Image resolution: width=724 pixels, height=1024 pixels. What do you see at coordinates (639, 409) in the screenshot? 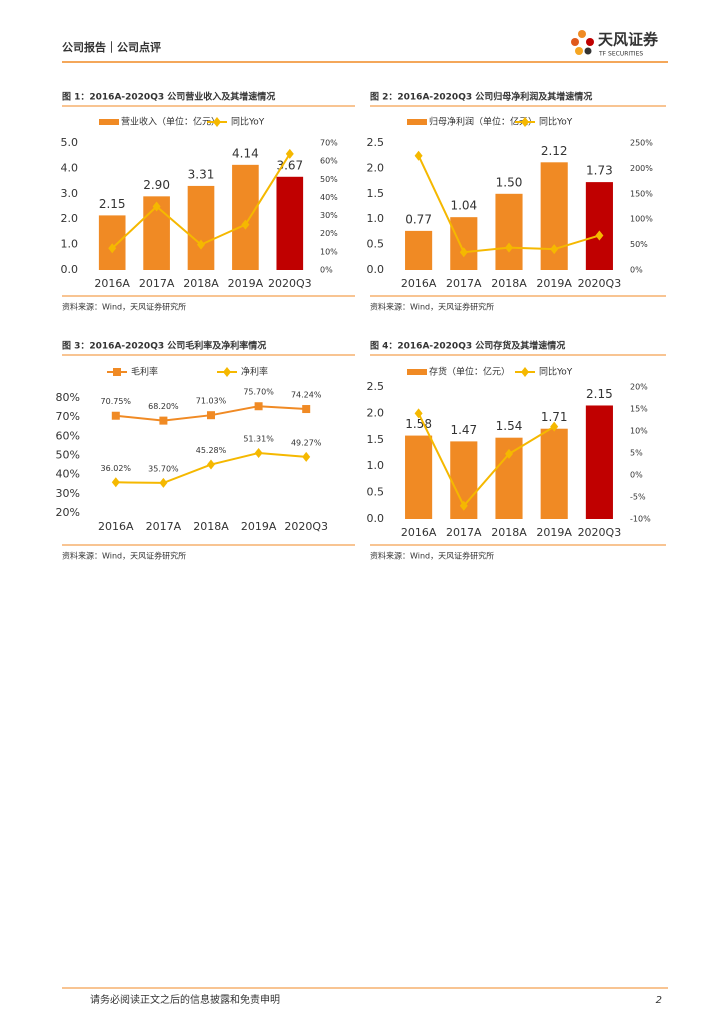
I see `y2-tick-label: 15%` at bounding box center [639, 409].